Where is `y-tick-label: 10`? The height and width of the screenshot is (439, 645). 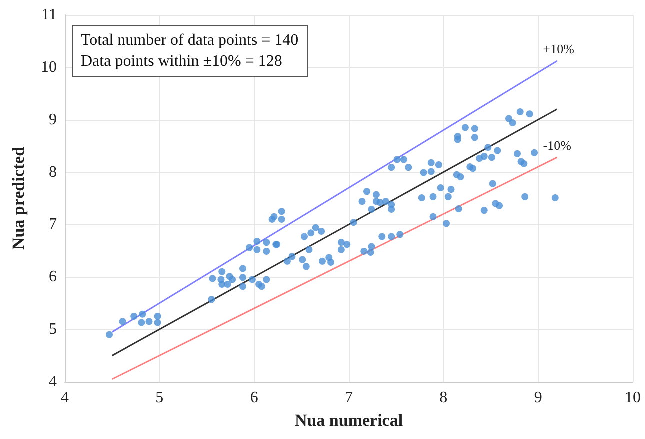
y-tick-label: 10 is located at coordinates (49, 67).